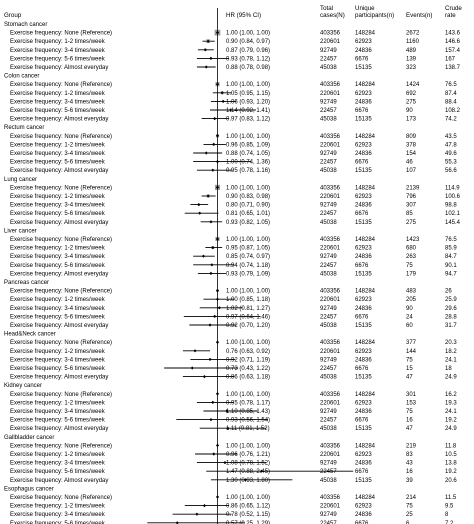 The height and width of the screenshot is (524, 474). Describe the element at coordinates (248, 51) in the screenshot. I see `hr-ci-text: 0.87 (0.79, 0.96)` at that location.